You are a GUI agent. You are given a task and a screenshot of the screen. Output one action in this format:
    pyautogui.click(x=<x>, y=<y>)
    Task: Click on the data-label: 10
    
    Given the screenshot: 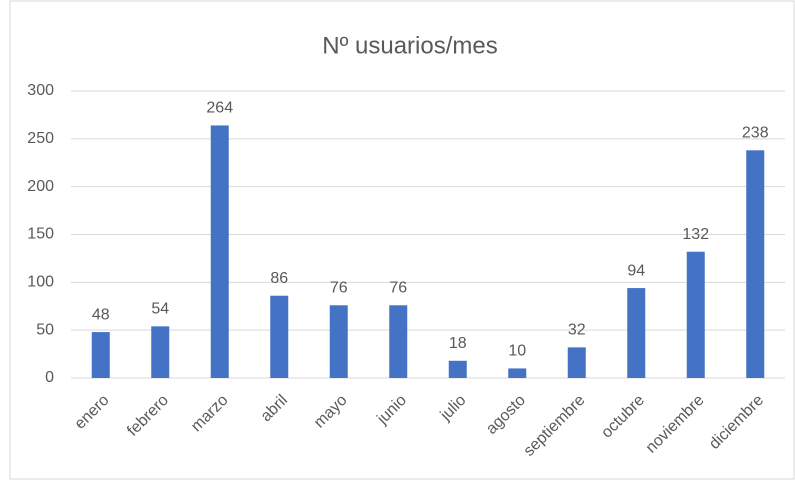 What is the action you would take?
    pyautogui.click(x=517, y=351)
    